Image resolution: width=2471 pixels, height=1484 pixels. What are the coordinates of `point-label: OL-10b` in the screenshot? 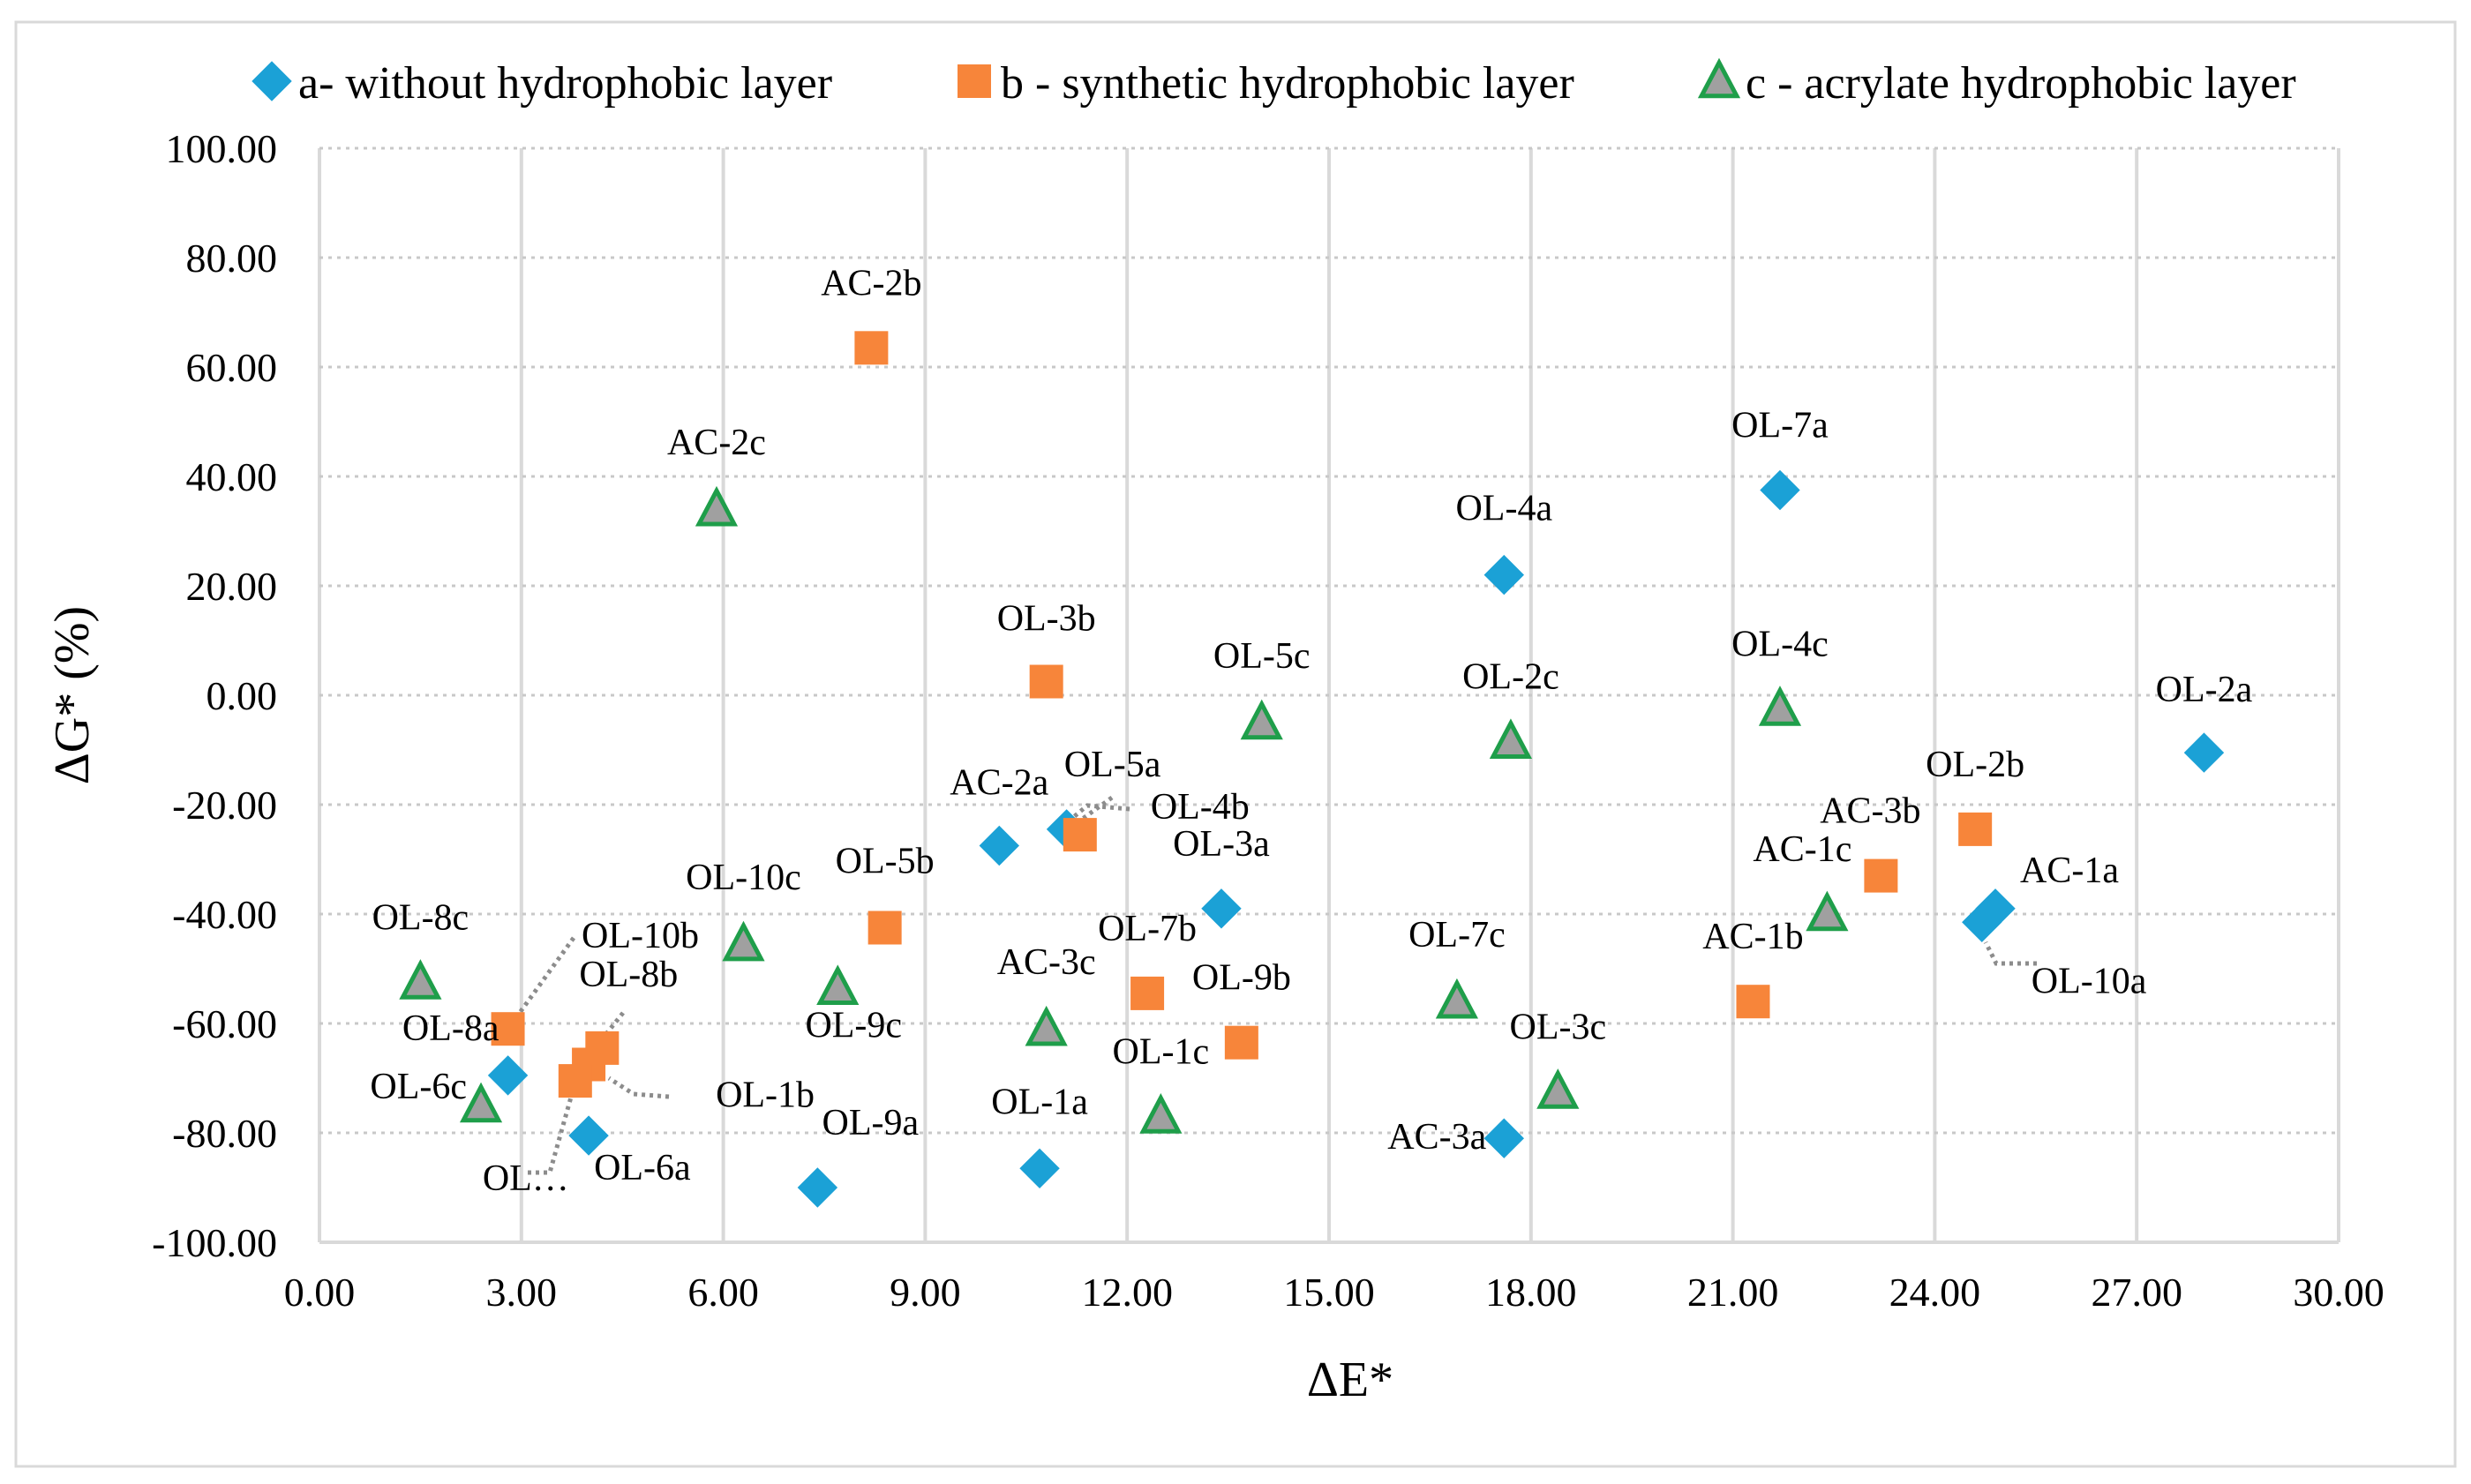 It's located at (640, 936).